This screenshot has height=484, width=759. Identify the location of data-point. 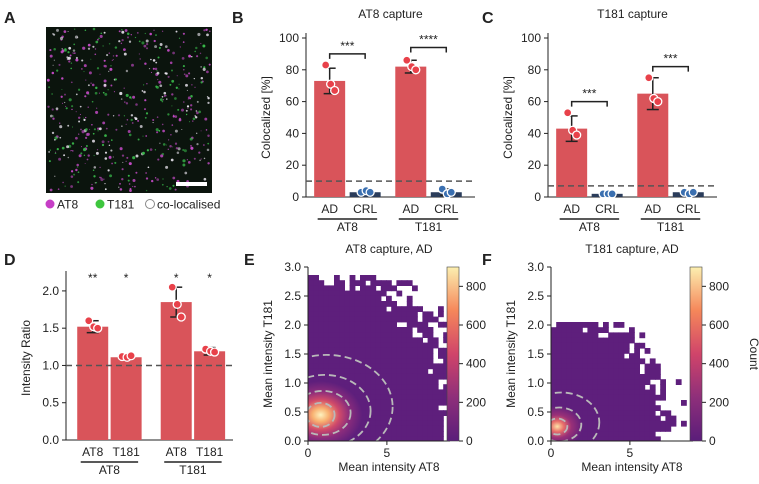
(98, 328).